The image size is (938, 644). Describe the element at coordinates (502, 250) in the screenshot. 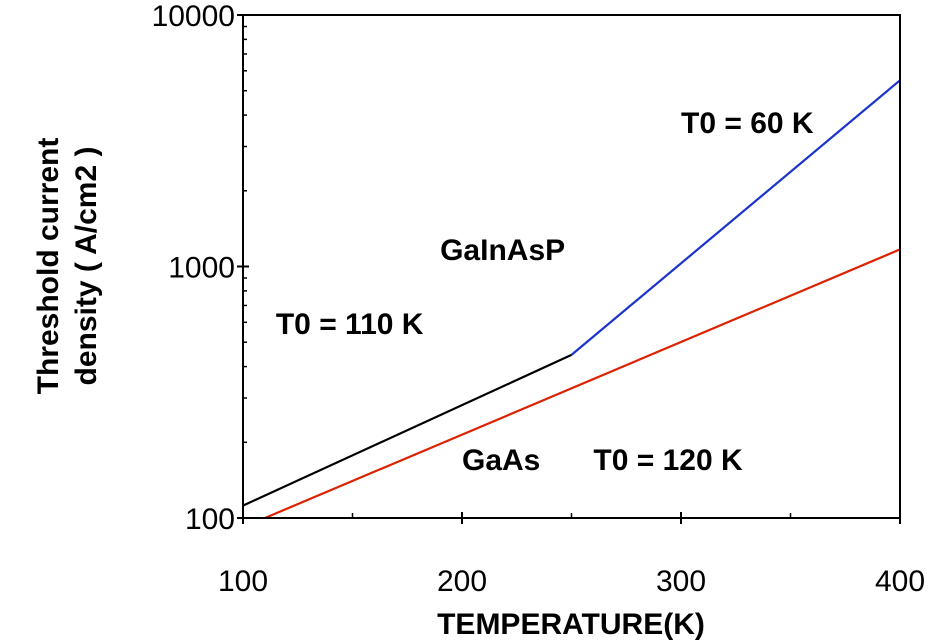

I see `annotation-gainasp: GaInAsP` at that location.